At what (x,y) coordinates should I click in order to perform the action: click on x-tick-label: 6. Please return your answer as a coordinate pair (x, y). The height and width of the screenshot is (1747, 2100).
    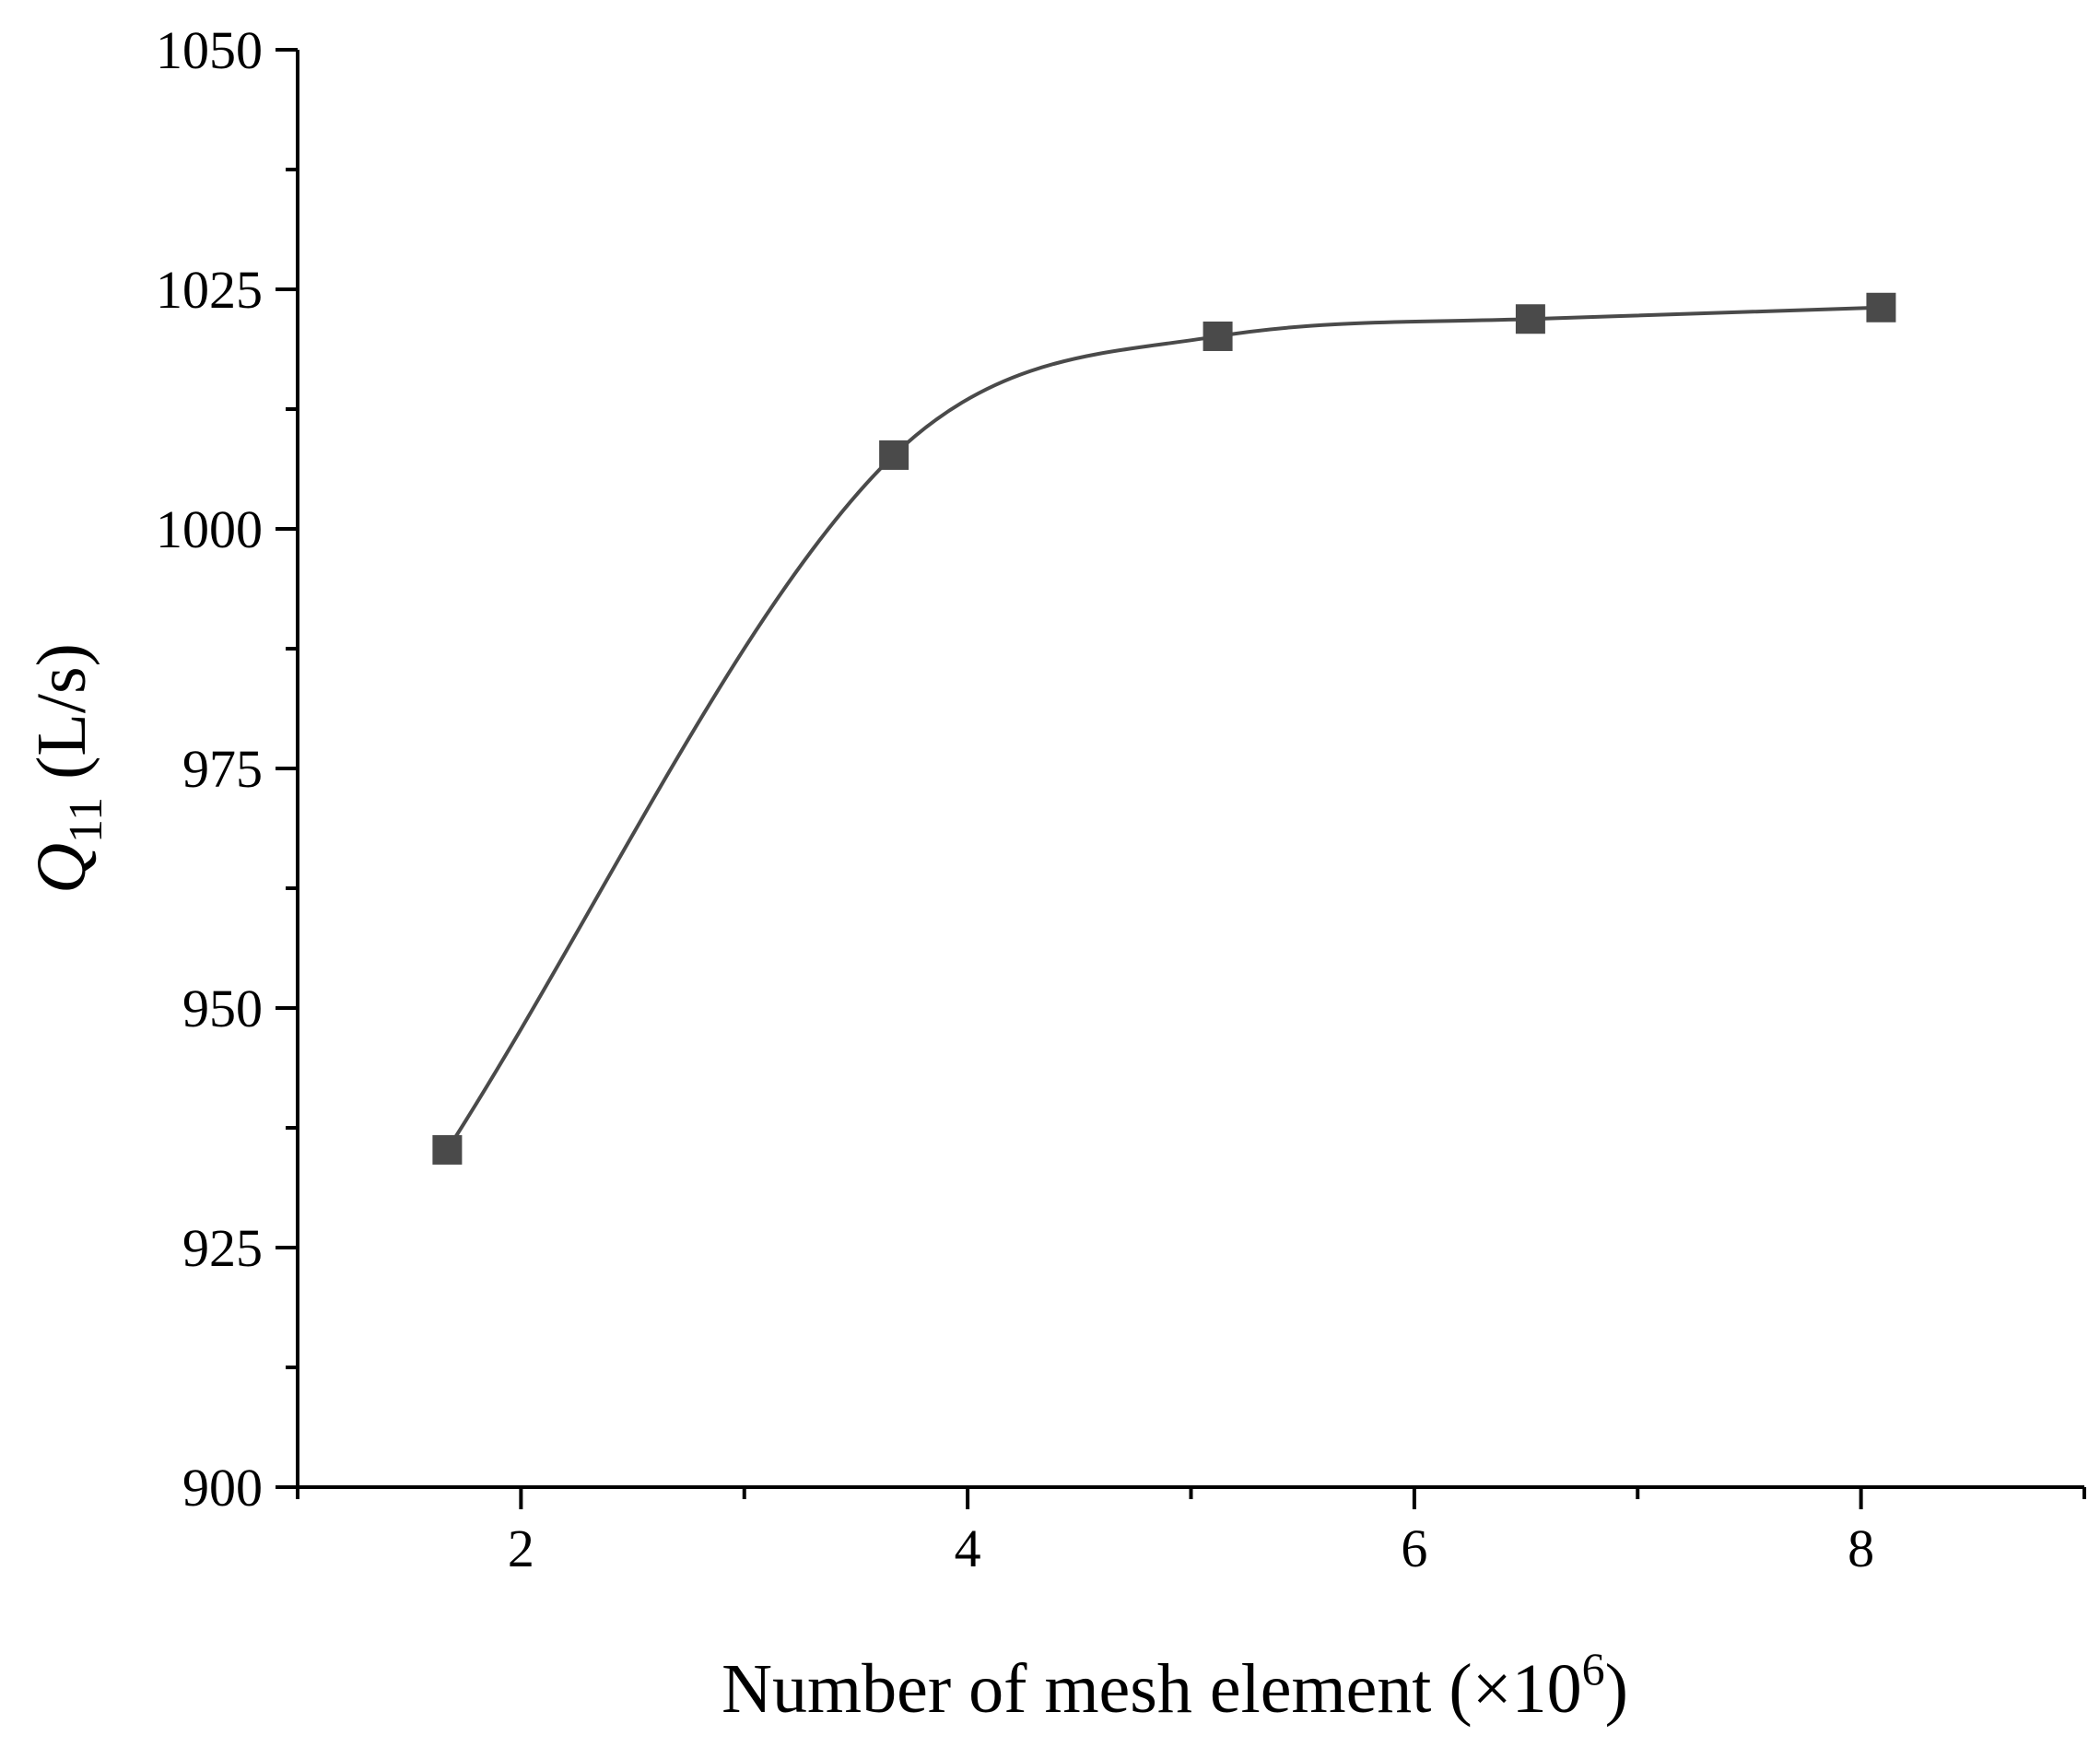
    Looking at the image, I should click on (1414, 1548).